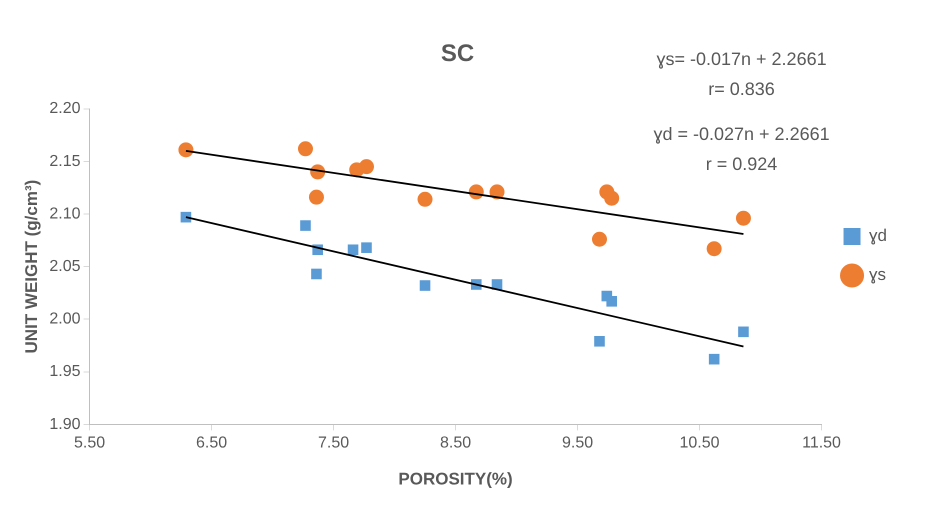 This screenshot has width=925, height=512. Describe the element at coordinates (700, 443) in the screenshot. I see `x-tick-label: 10.50` at that location.